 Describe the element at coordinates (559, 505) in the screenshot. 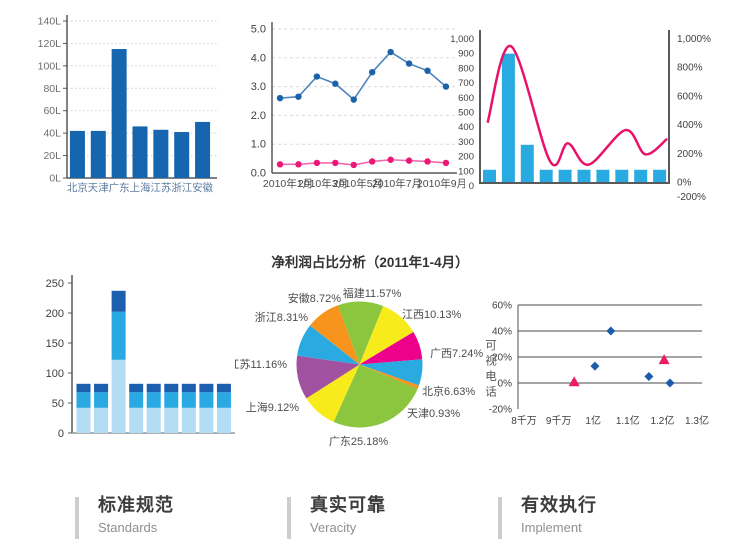

I see `feature-title: 有效执行` at that location.